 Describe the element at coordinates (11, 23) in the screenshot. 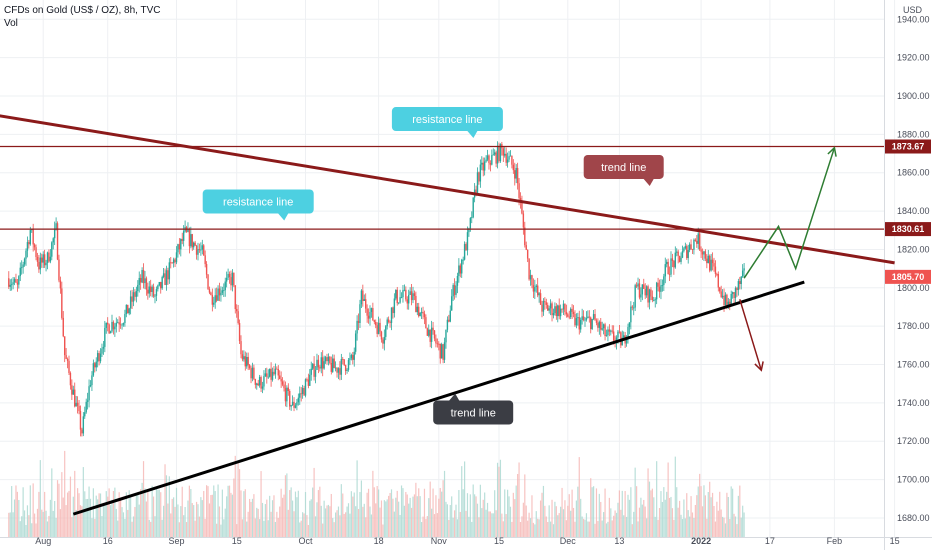

I see `volume-indicator-label: Vol` at that location.